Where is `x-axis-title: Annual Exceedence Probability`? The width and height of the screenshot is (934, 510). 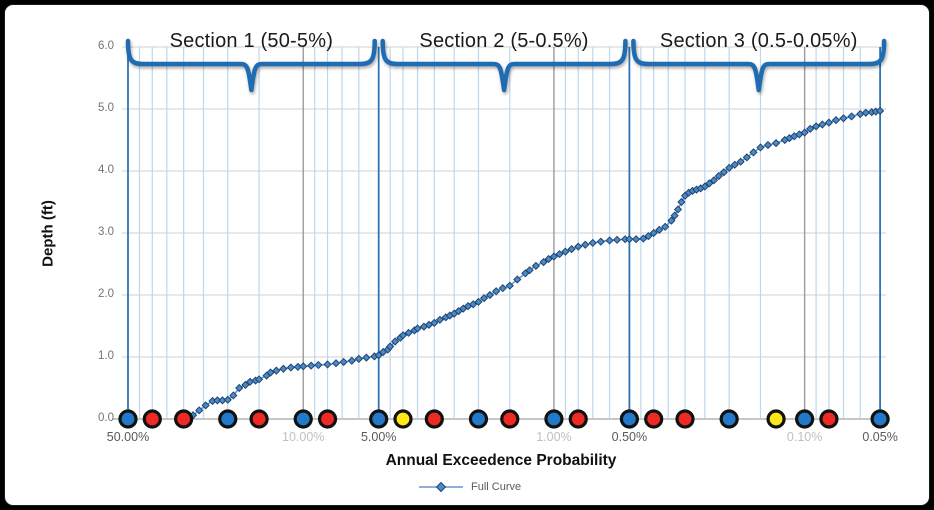 x-axis-title: Annual Exceedence Probability is located at coordinates (501, 460).